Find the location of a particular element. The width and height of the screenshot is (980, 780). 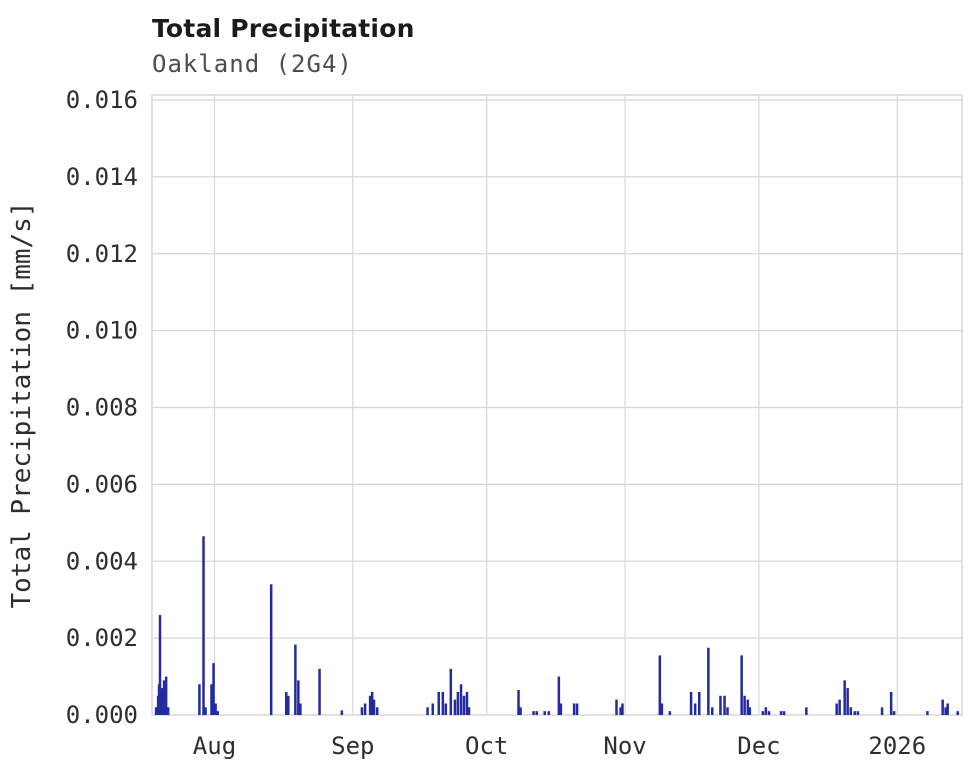

y-tick-label: 0.008 is located at coordinates (102, 408).